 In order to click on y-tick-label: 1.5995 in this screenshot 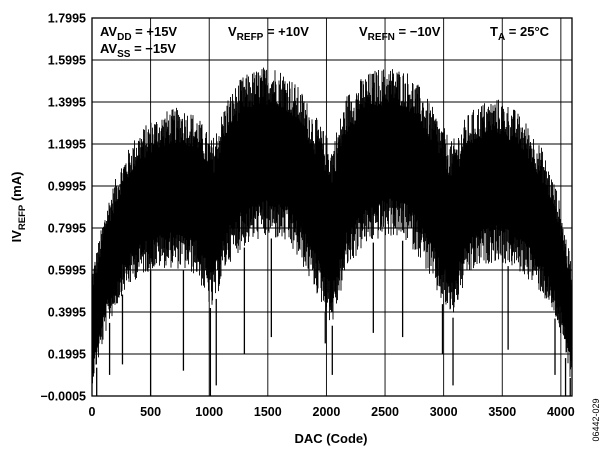, I will do `click(67, 61)`.